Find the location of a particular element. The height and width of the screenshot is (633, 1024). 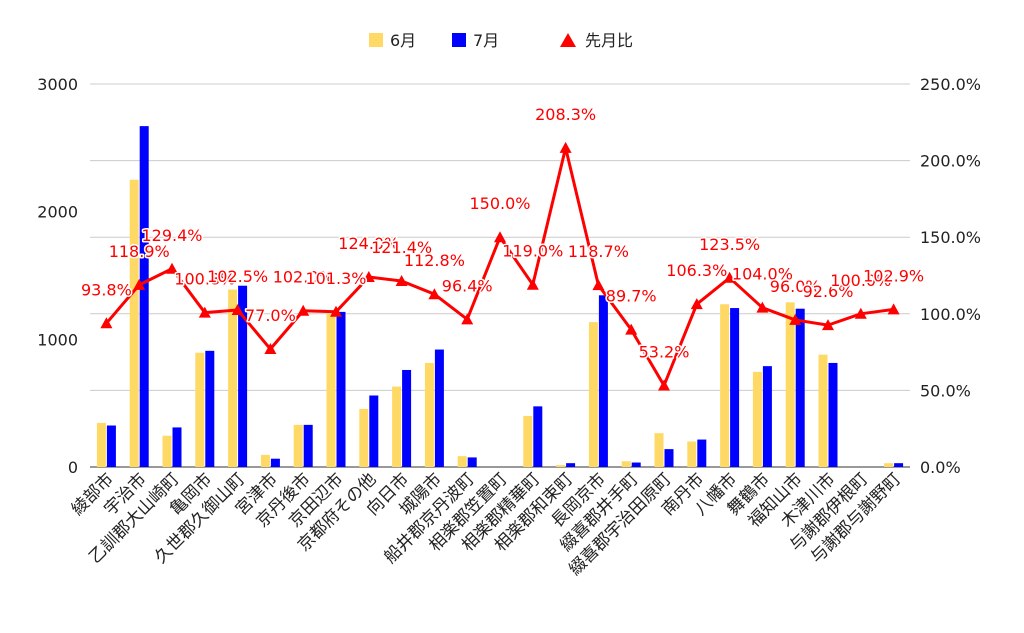

legend: 6月 7月 先月比 is located at coordinates (501, 40).